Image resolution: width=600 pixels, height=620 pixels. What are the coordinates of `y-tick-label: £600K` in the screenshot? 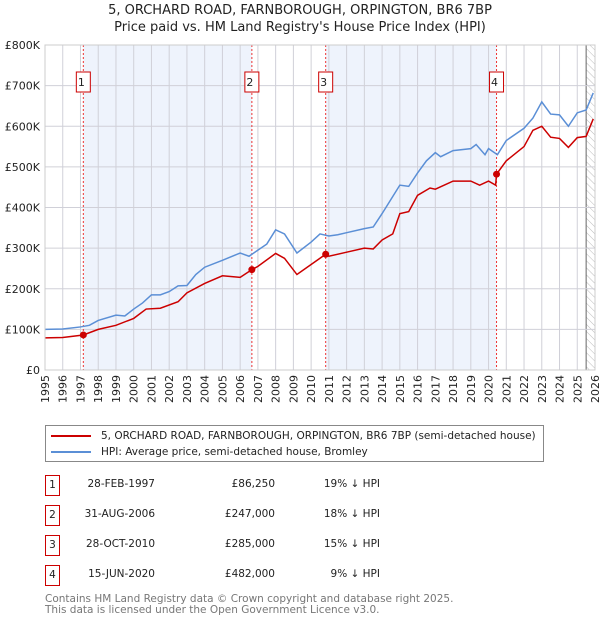 It's located at (23, 126).